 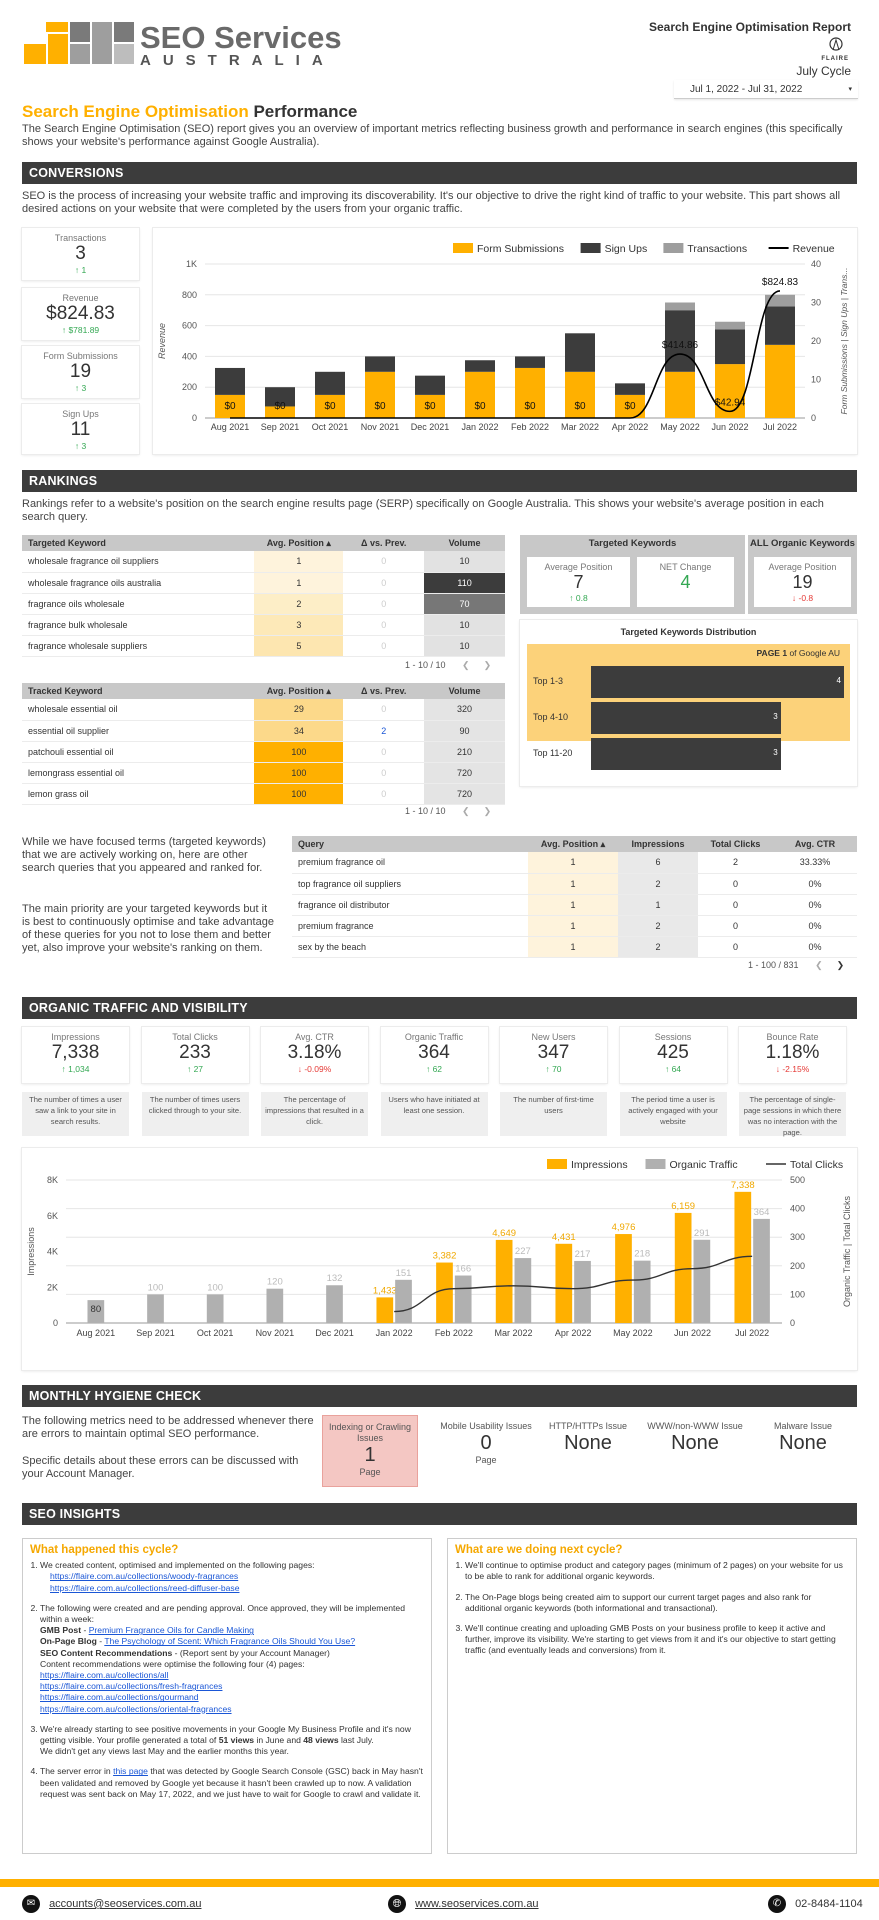 I want to click on date-range-picker: Jul 1, 2022 - Jul 31, 2022 ▾, so click(x=766, y=89).